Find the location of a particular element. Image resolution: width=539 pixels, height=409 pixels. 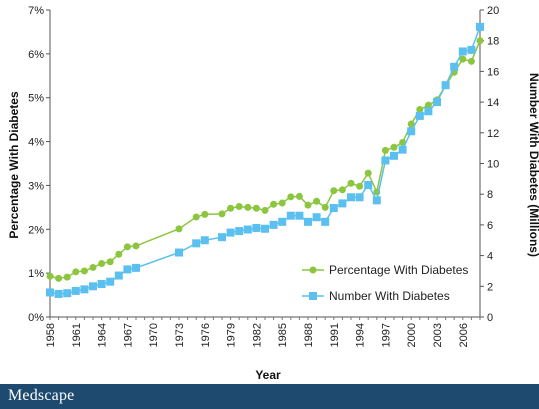

y-right-tick-label: 14 is located at coordinates (493, 103).